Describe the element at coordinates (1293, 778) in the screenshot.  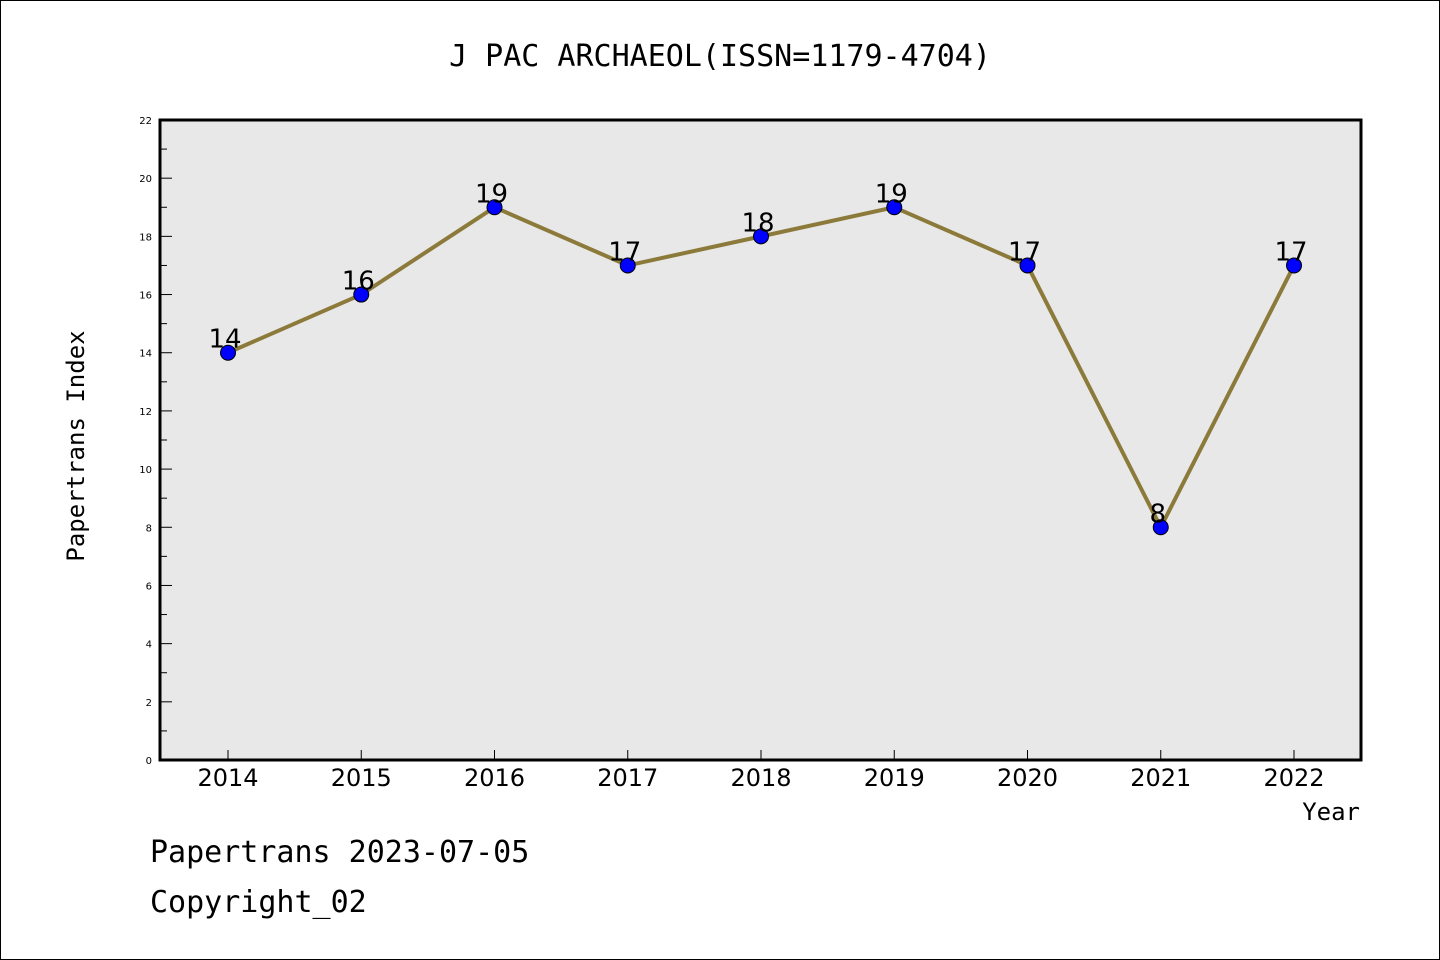
I see `x-tick-label: 2022` at that location.